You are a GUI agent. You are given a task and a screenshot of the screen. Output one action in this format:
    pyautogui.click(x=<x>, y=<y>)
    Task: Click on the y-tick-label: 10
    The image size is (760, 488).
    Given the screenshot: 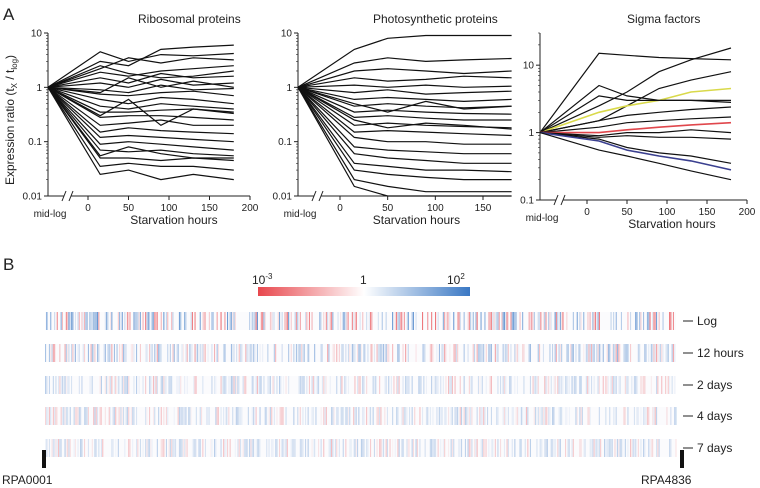 What is the action you would take?
    pyautogui.click(x=37, y=34)
    